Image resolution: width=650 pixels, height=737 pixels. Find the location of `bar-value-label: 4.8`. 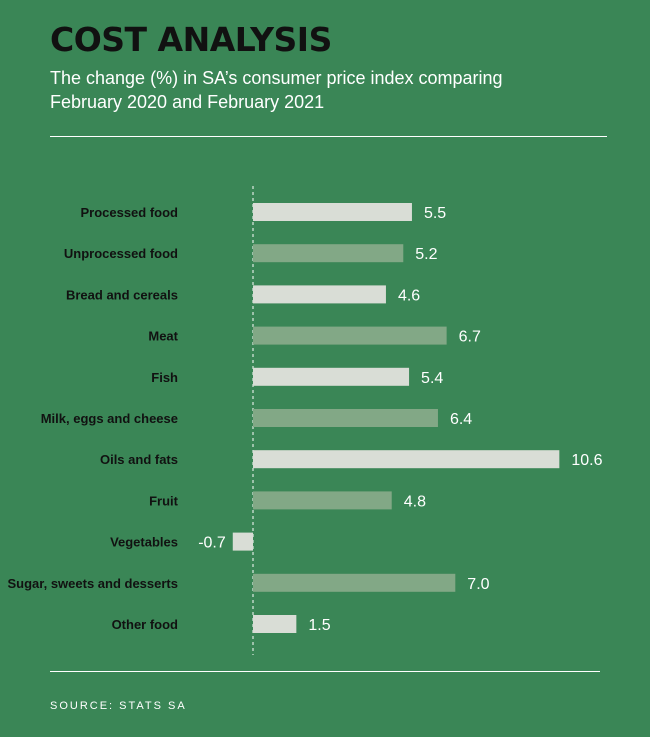

bar-value-label: 4.8 is located at coordinates (415, 501).